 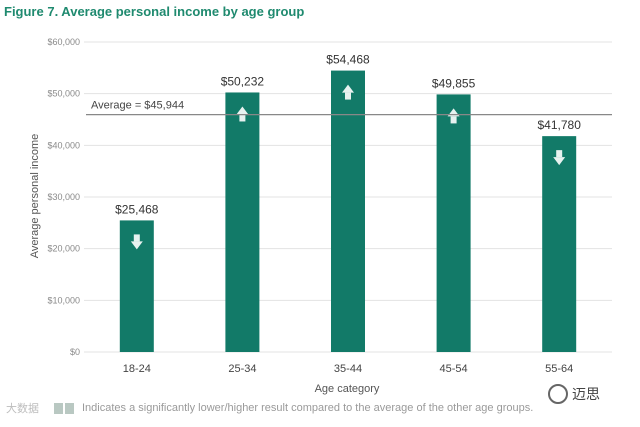 I want to click on x-axis-ticks: 18-24 25-34 35-44 45-54 55-64, so click(x=348, y=369).